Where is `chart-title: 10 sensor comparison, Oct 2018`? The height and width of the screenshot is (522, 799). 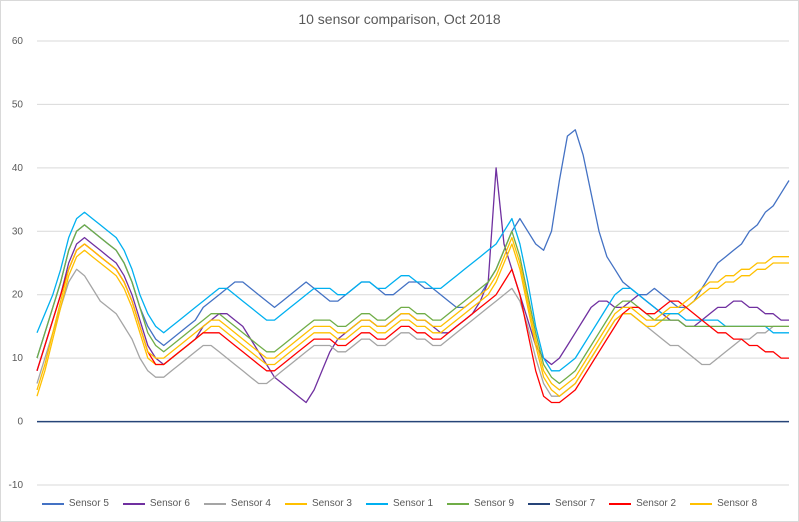
chart-title: 10 sensor comparison, Oct 2018 is located at coordinates (399, 19).